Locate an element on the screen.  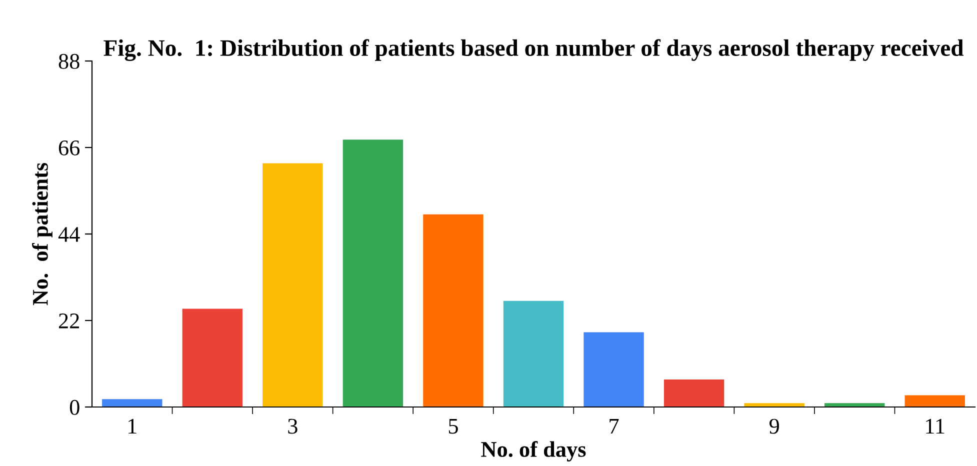
y-tick-label: 66 is located at coordinates (69, 148).